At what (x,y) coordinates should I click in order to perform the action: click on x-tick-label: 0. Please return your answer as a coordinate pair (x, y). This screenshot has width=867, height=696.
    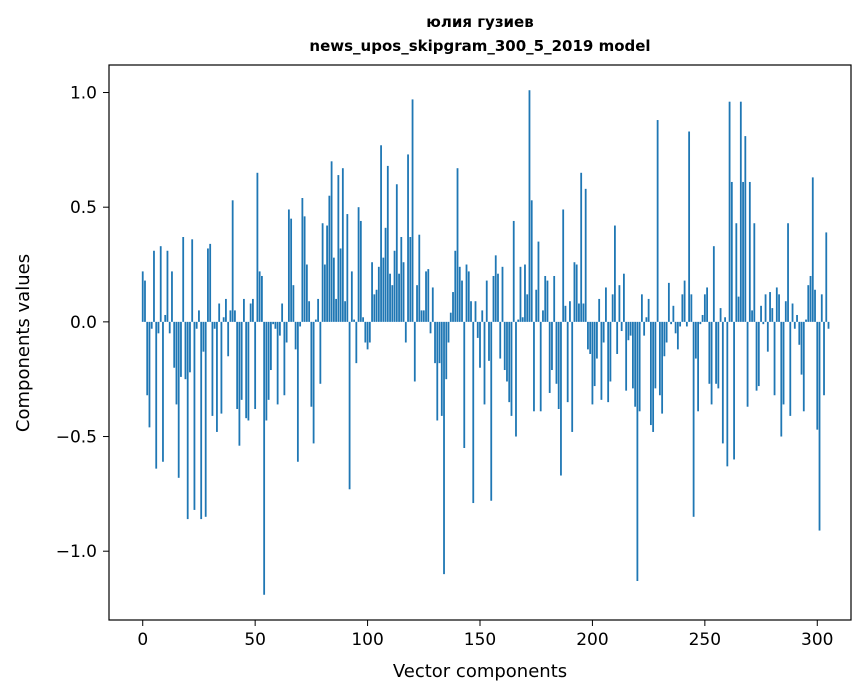
    Looking at the image, I should click on (142, 640).